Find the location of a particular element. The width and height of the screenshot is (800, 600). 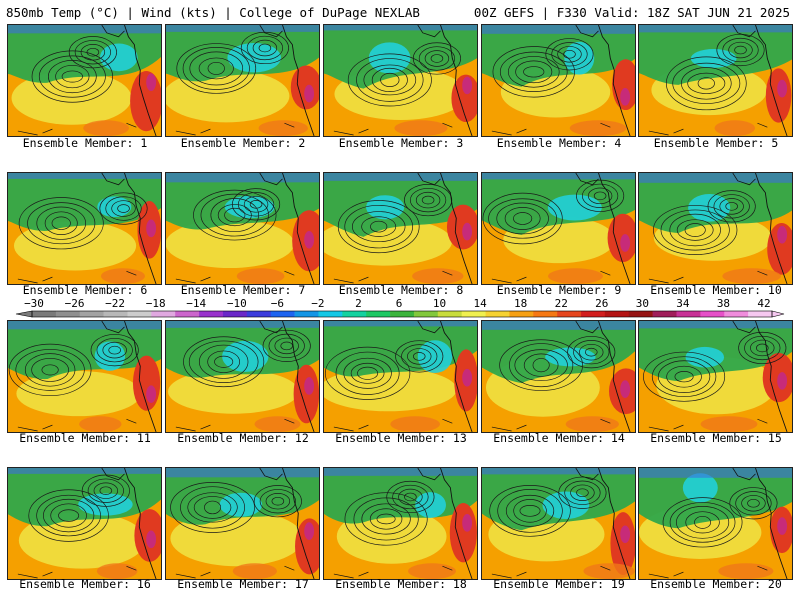

ensemble-member-label: Ensemble Member: 15 is located at coordinates (716, 438).